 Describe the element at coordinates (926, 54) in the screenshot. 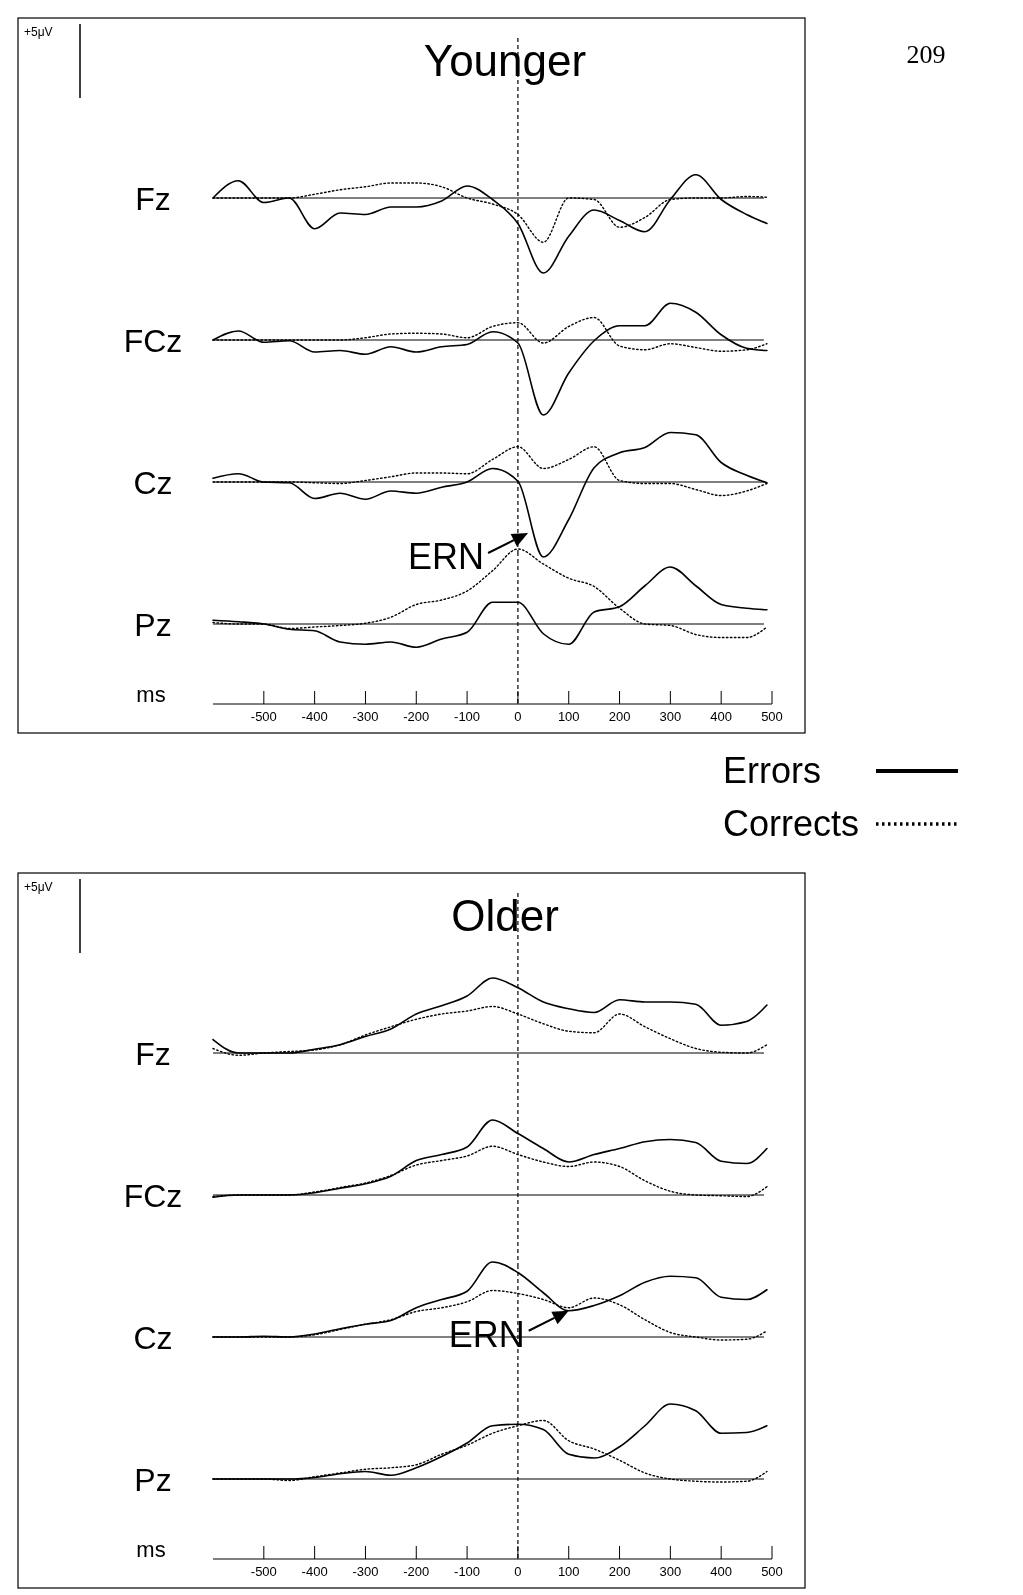

I see `text: 209` at that location.